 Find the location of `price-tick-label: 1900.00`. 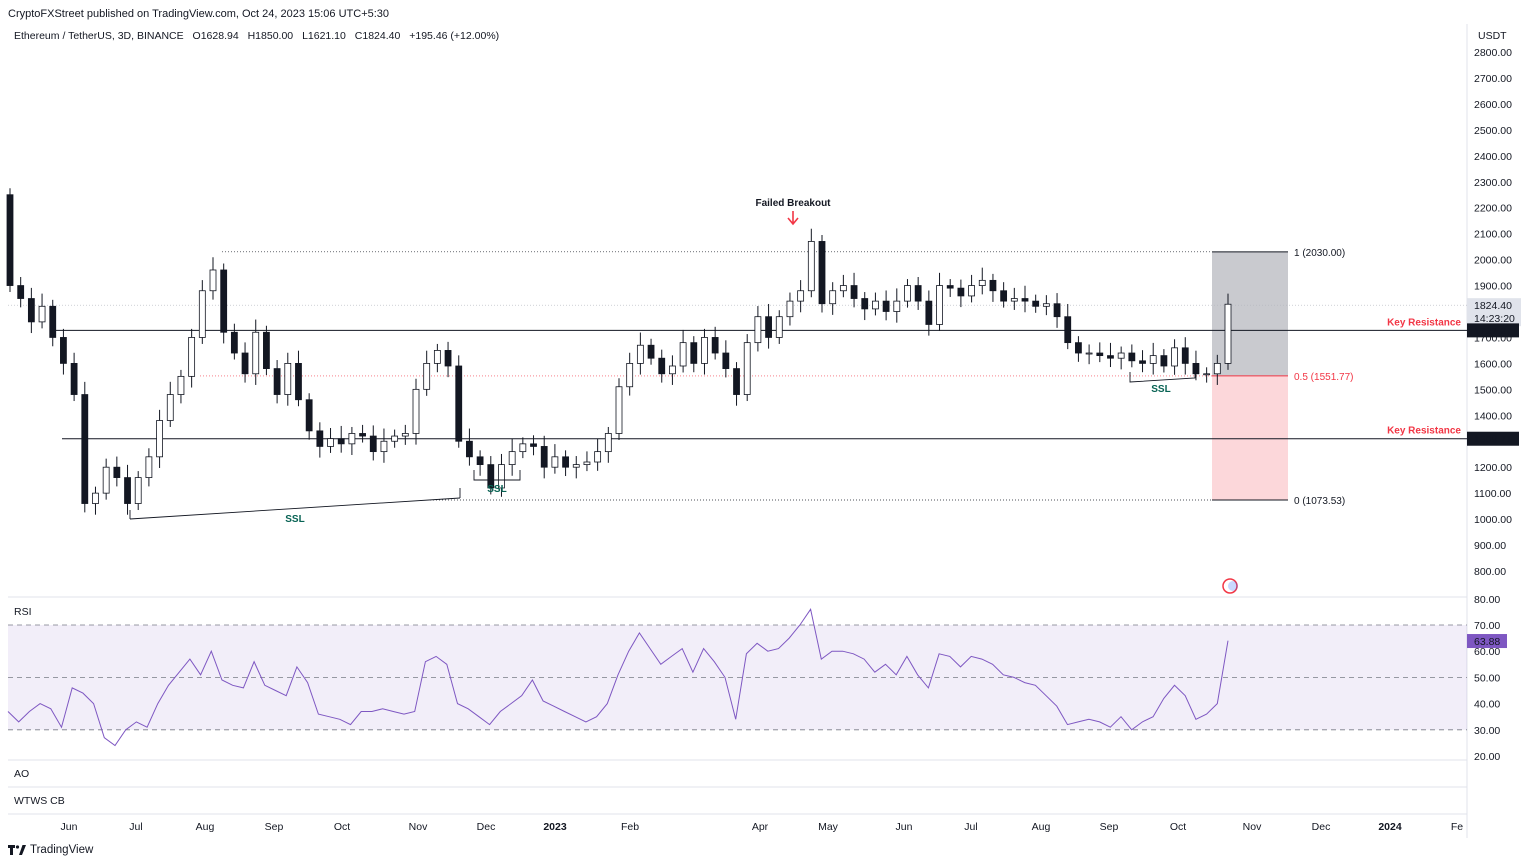

price-tick-label: 1900.00 is located at coordinates (1493, 287).